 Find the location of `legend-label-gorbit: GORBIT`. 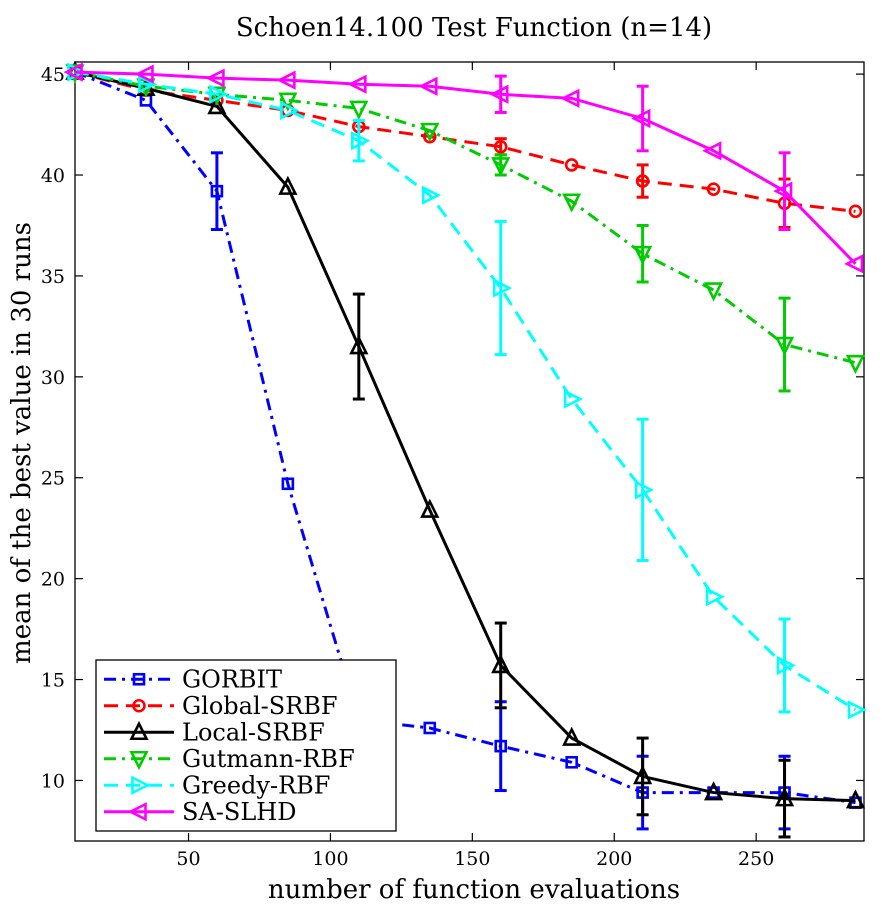

legend-label-gorbit: GORBIT is located at coordinates (232, 679).